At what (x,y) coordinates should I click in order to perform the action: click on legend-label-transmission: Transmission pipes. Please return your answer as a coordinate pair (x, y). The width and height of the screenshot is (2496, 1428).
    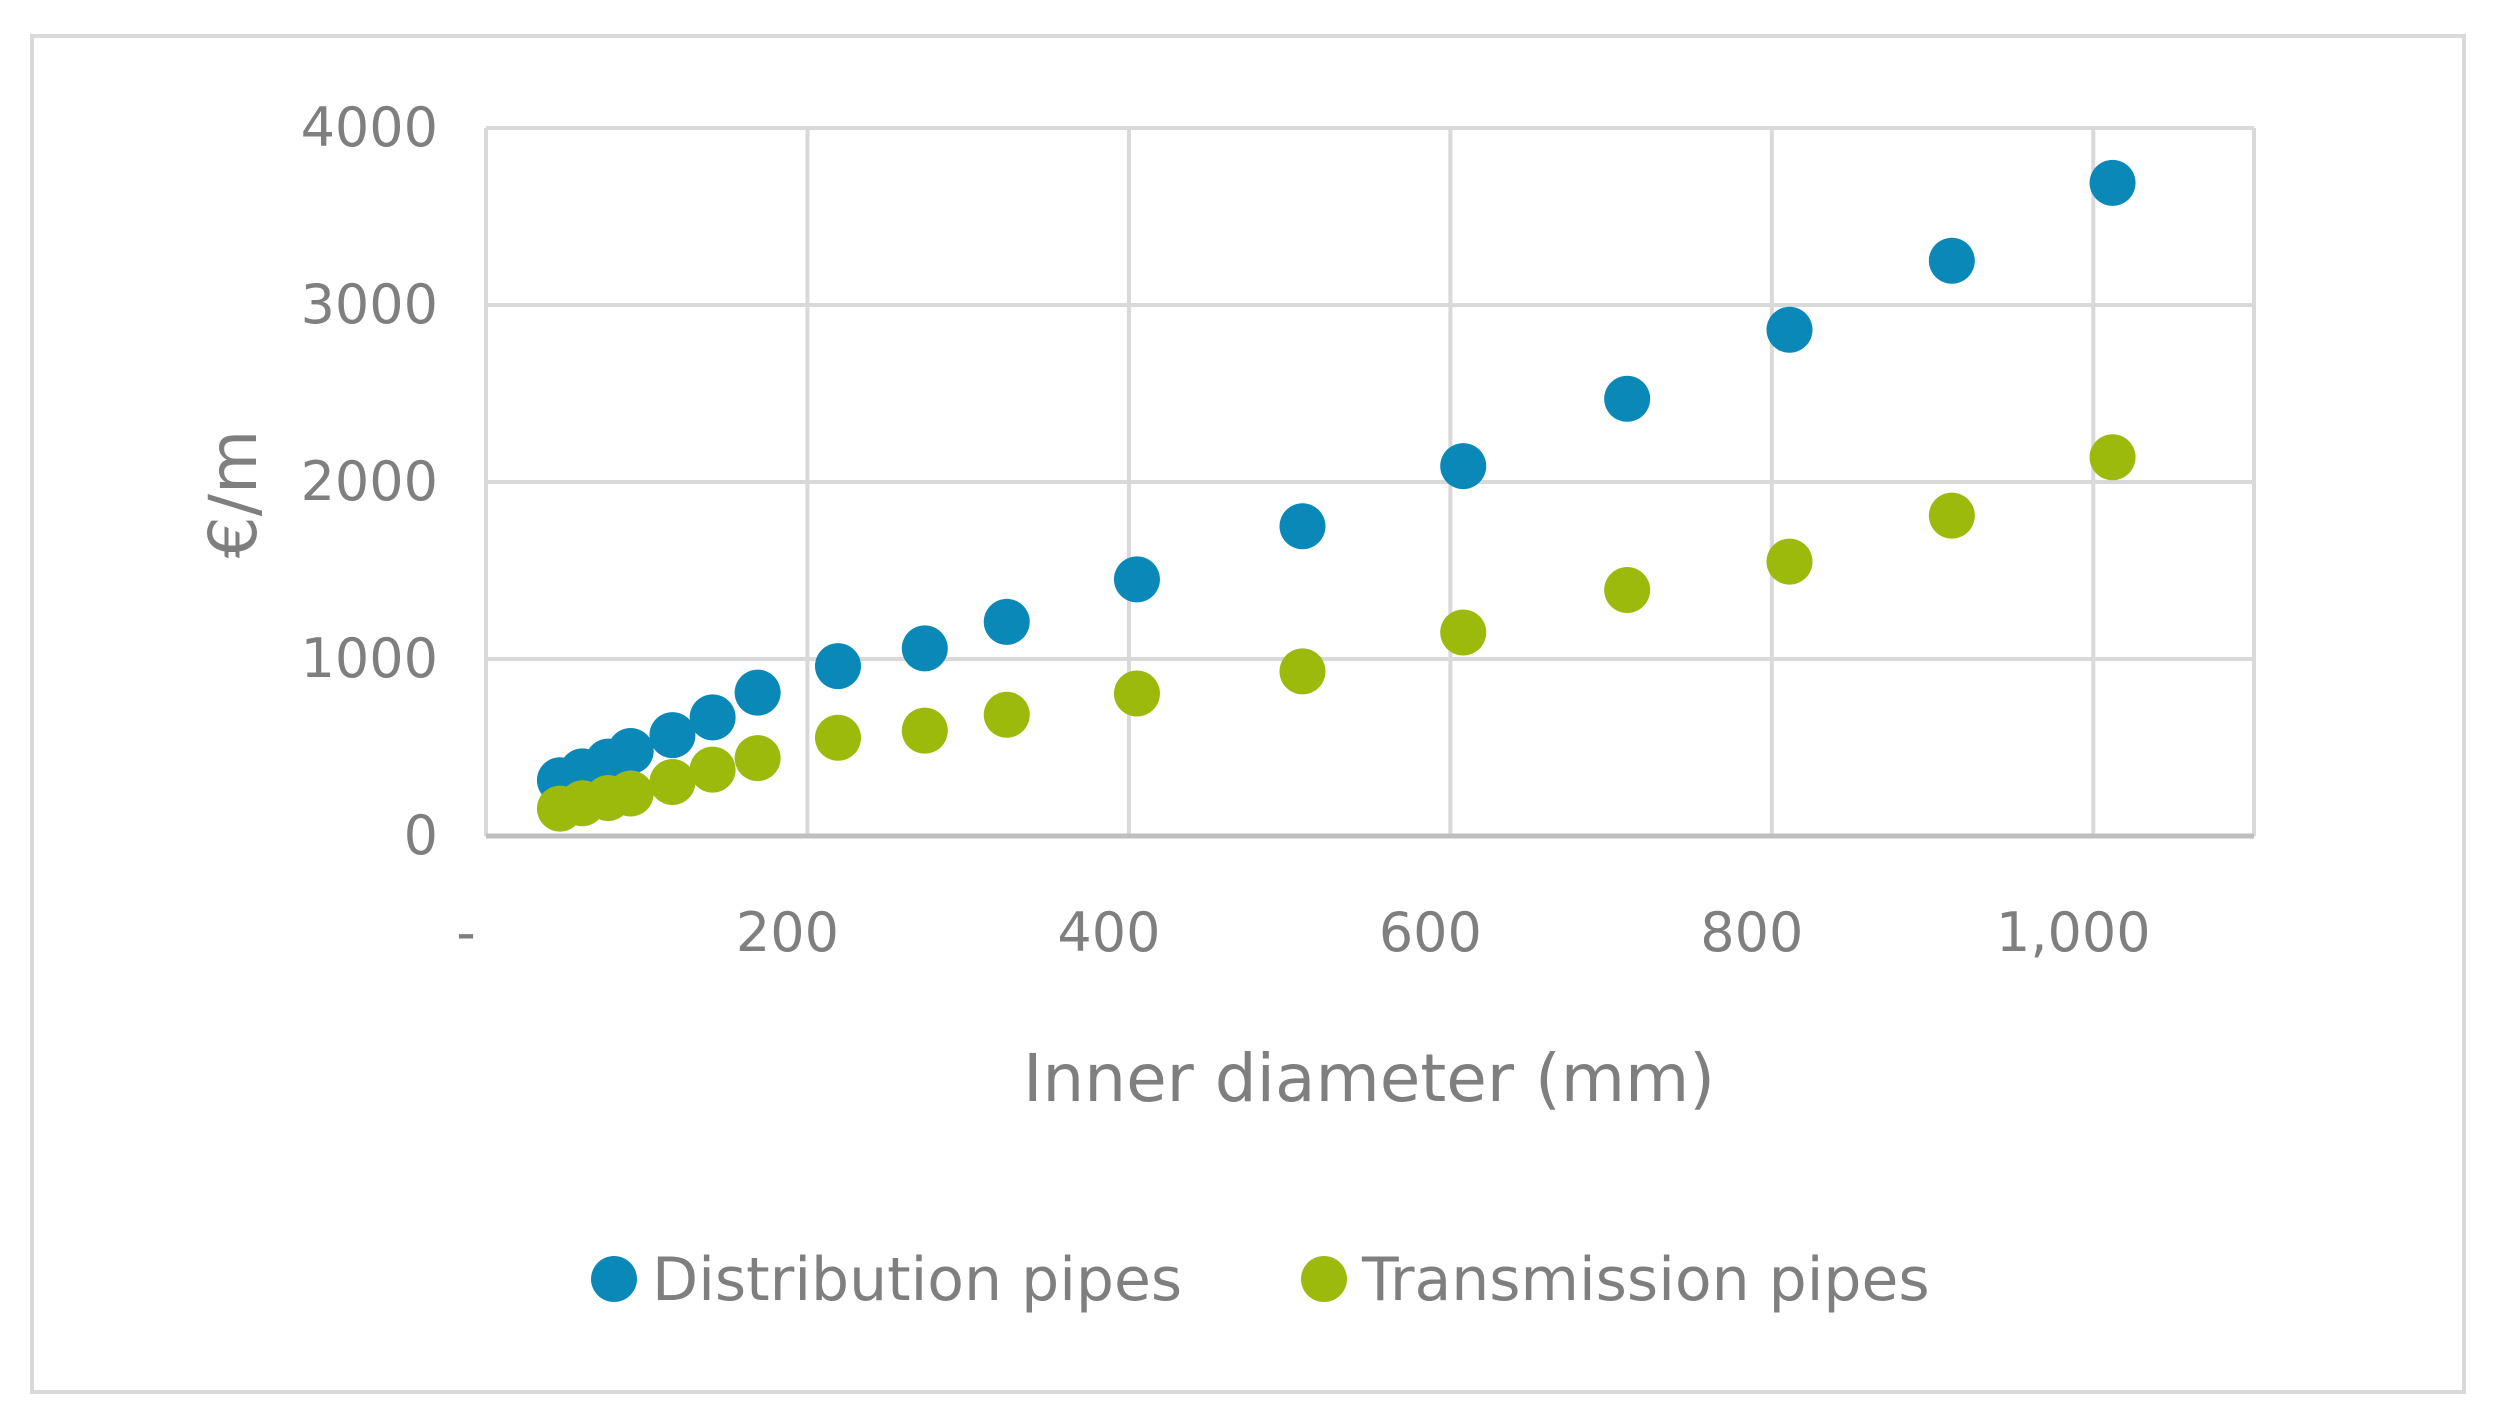
    Looking at the image, I should click on (1645, 1280).